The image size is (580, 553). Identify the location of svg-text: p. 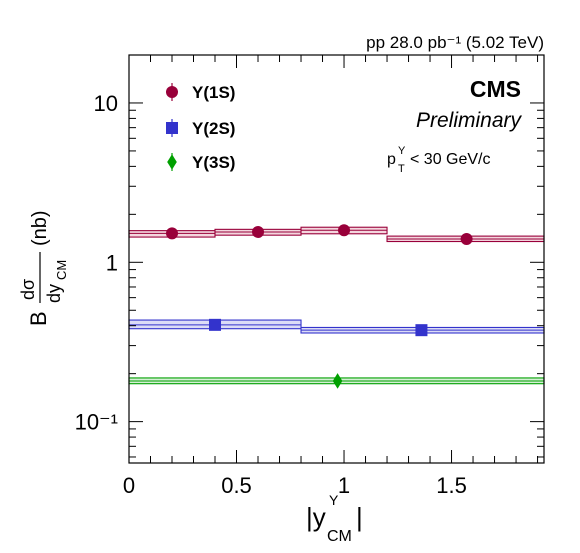
(391, 159).